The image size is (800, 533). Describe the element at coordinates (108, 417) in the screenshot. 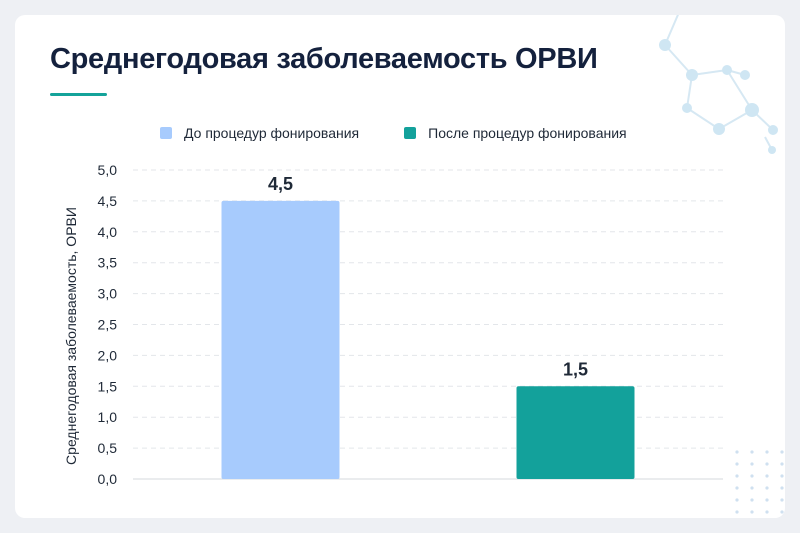

I see `y-tick-label: 1,0` at that location.